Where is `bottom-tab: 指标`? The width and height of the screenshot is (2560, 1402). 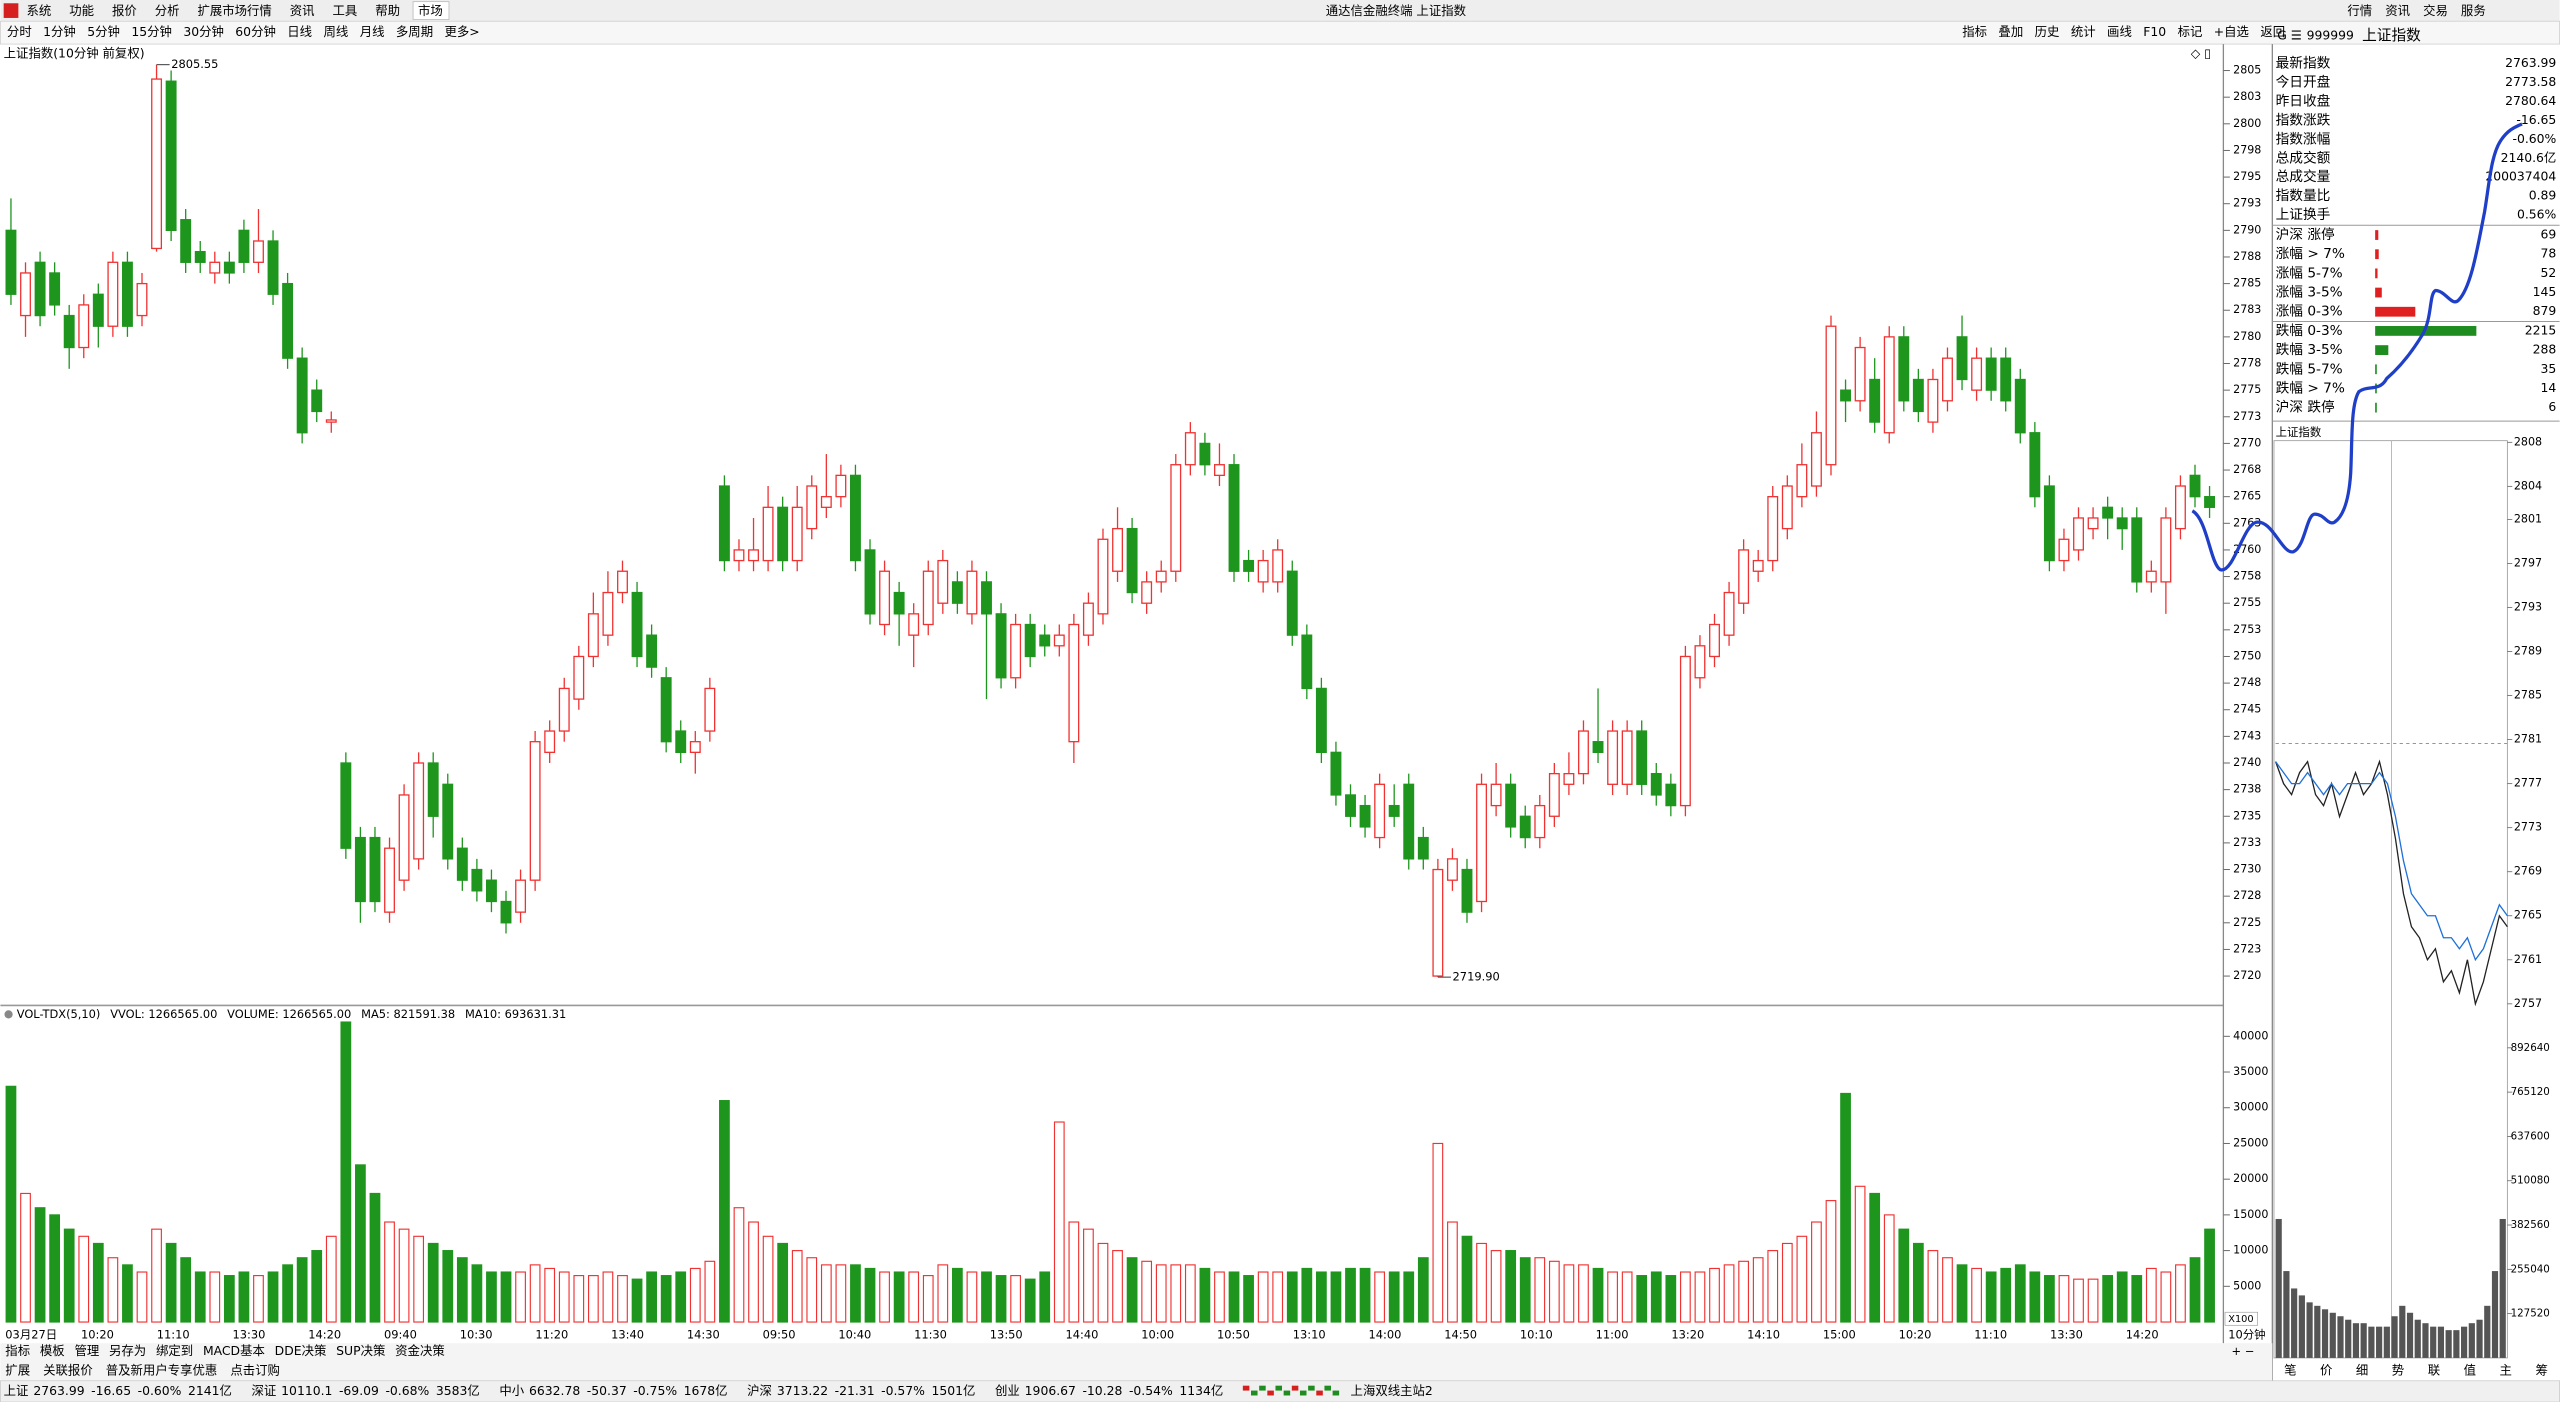
bottom-tab: 指标 is located at coordinates (17, 1350).